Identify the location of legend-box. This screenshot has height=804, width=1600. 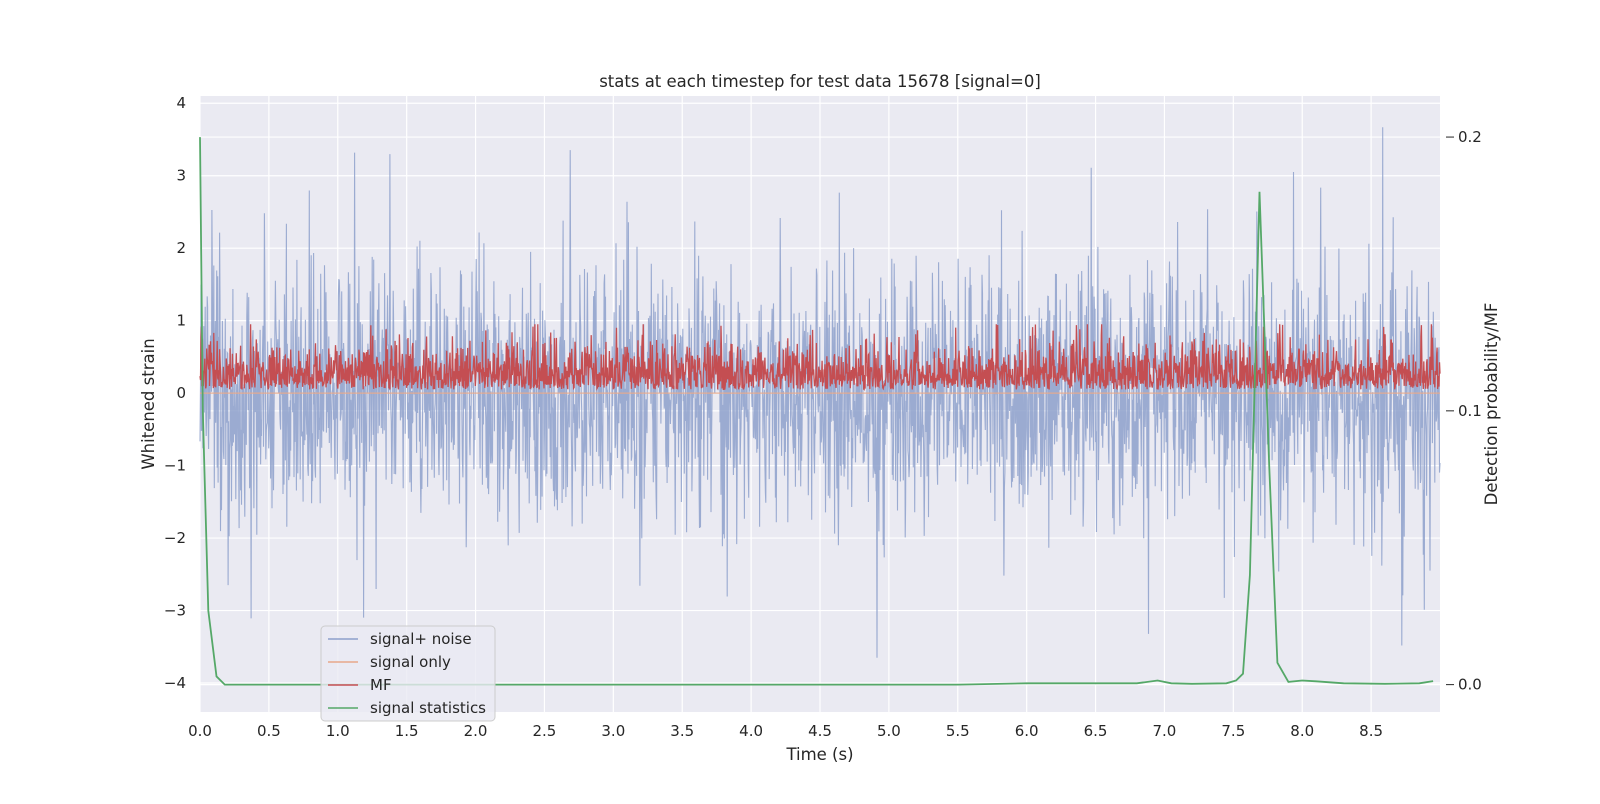
(408, 673).